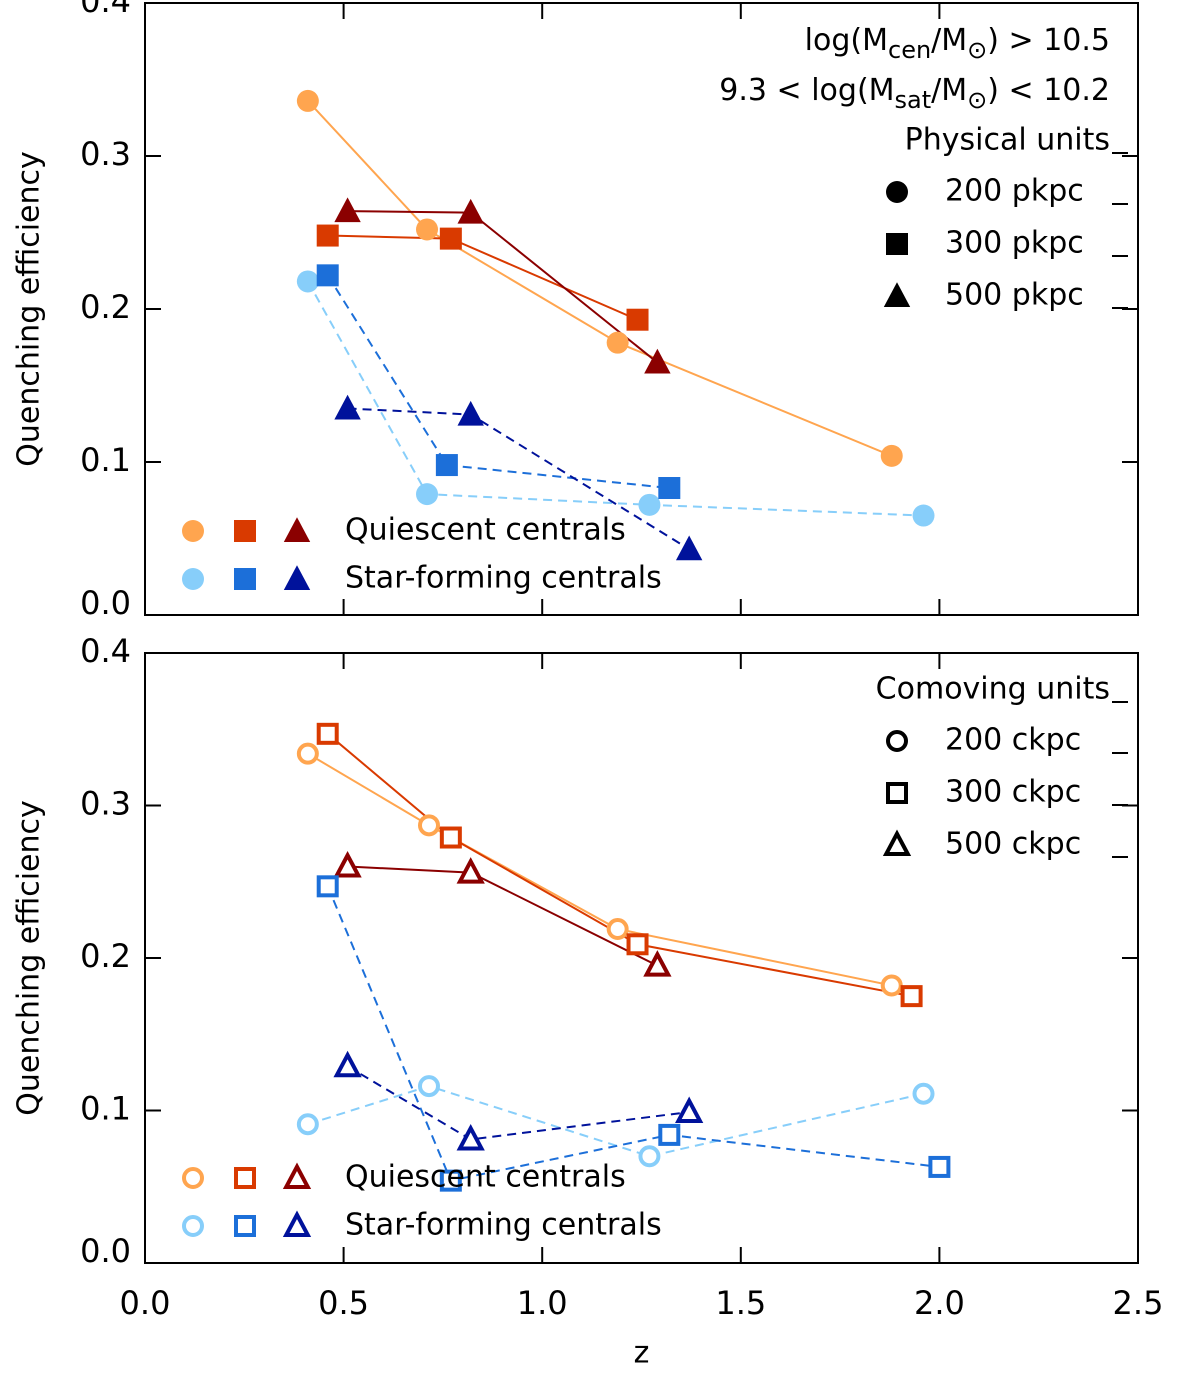 This screenshot has width=1179, height=1374. What do you see at coordinates (642, 1353) in the screenshot?
I see `x-axis-label: z` at bounding box center [642, 1353].